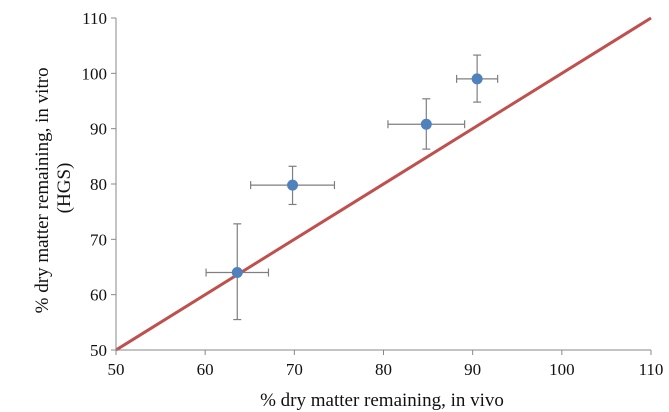 The image size is (669, 412). Describe the element at coordinates (294, 369) in the screenshot. I see `x-tick-label: 70` at that location.